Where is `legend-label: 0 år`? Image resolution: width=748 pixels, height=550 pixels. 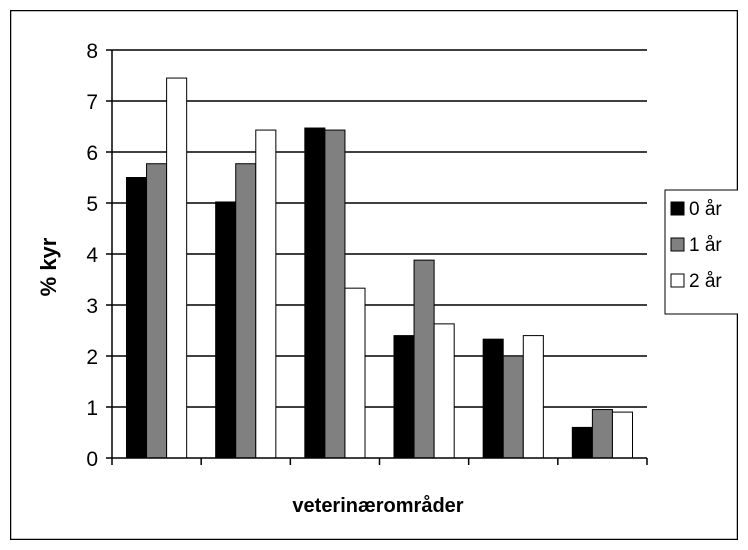
legend-label: 0 år is located at coordinates (705, 209).